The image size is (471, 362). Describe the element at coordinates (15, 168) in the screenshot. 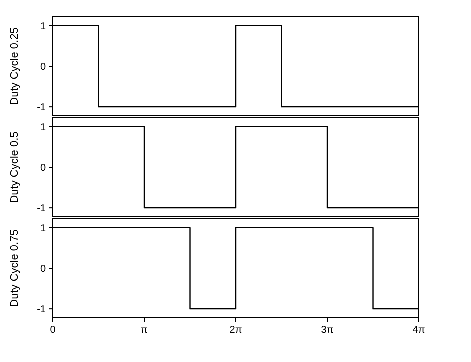

I see `y-axis-title: Duty Cycle 0.5` at that location.